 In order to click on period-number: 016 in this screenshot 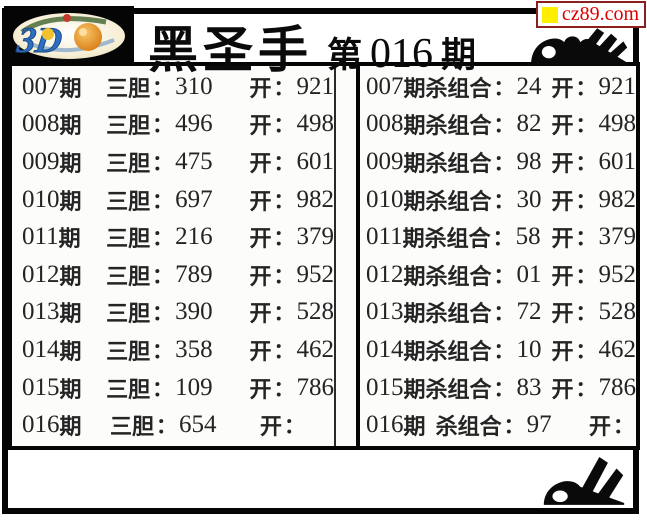, I will do `click(41, 425)`.